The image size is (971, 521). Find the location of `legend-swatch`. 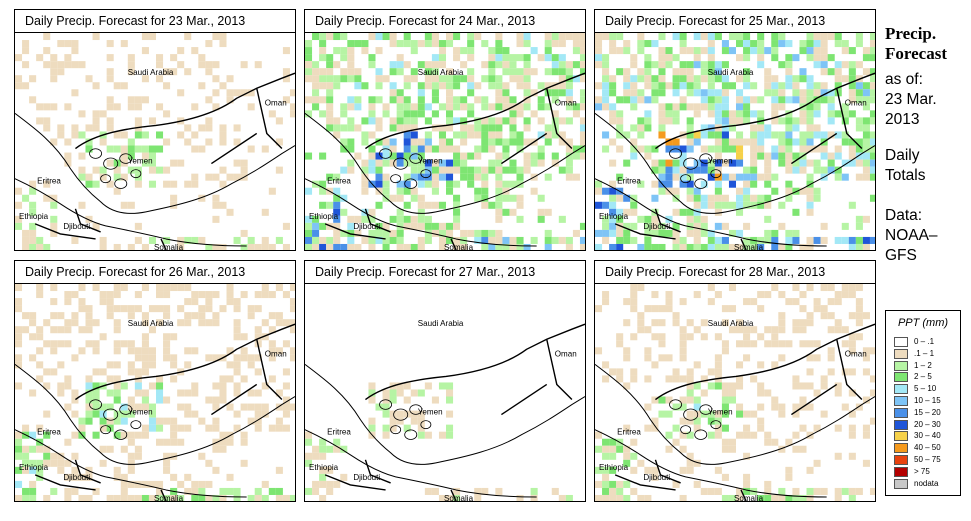

legend-swatch is located at coordinates (901, 401).